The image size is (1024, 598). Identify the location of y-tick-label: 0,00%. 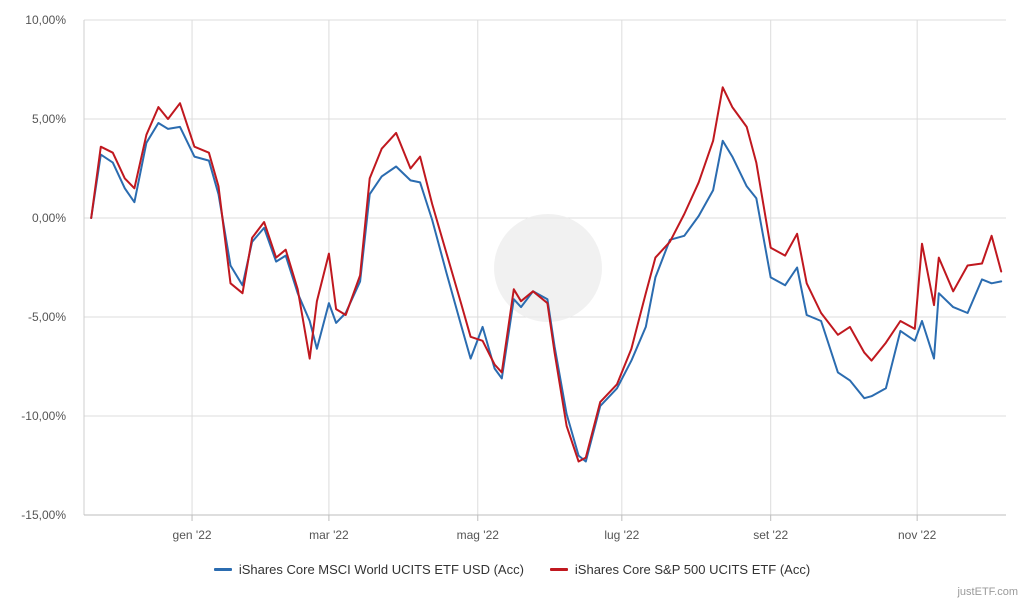
(49, 218).